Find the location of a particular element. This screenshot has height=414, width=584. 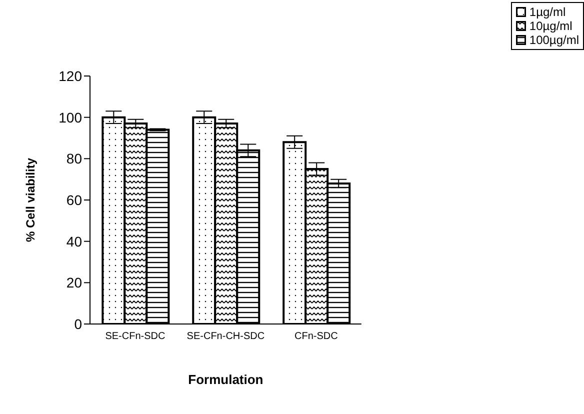

legend-label: 1µg/ml is located at coordinates (547, 12).